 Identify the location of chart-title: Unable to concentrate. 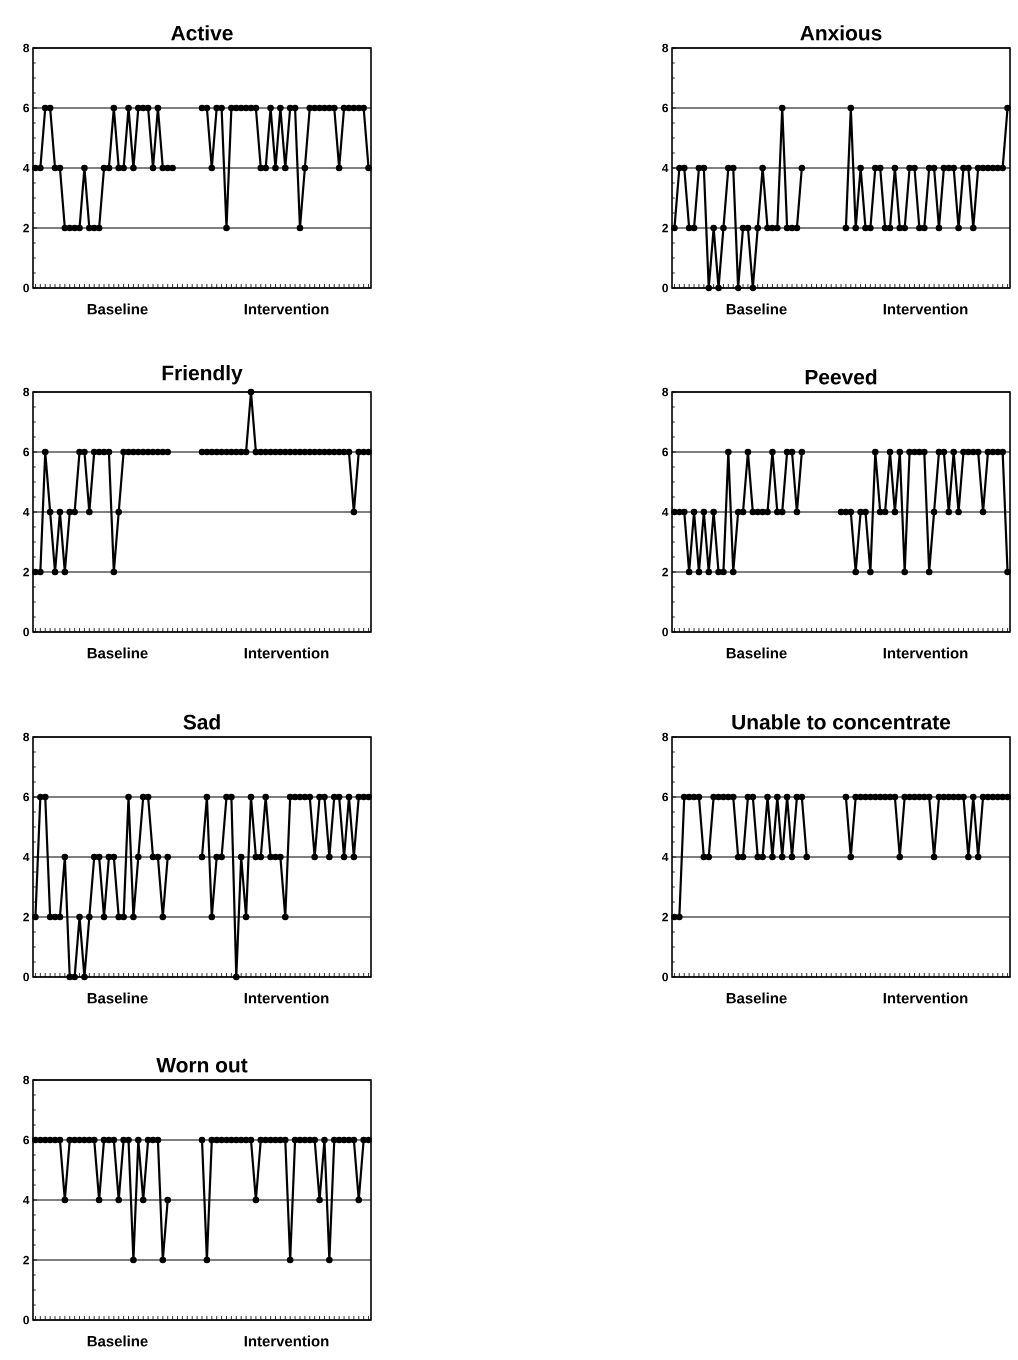
(841, 722).